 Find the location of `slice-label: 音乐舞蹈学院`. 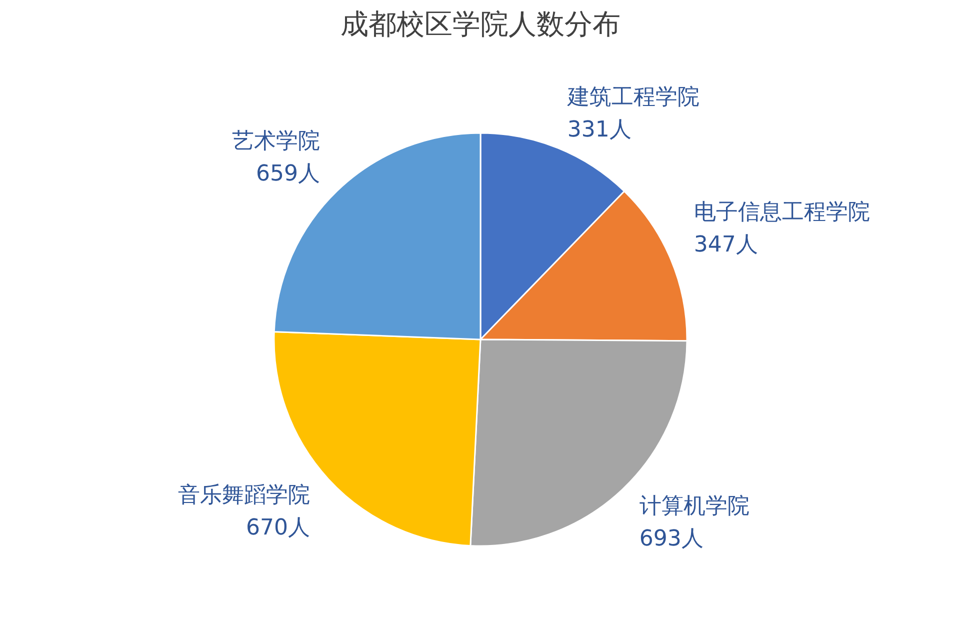

slice-label: 音乐舞蹈学院 is located at coordinates (244, 495).